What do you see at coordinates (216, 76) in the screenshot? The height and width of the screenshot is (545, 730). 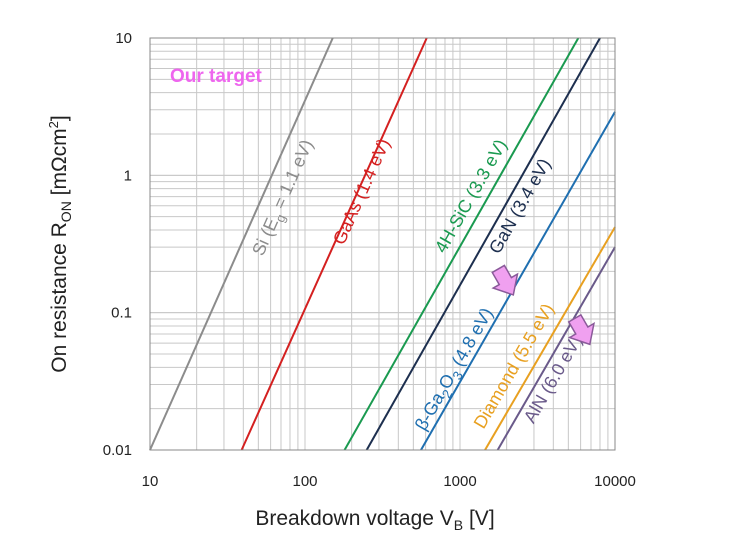 I see `annotation-our-target: Our target` at bounding box center [216, 76].